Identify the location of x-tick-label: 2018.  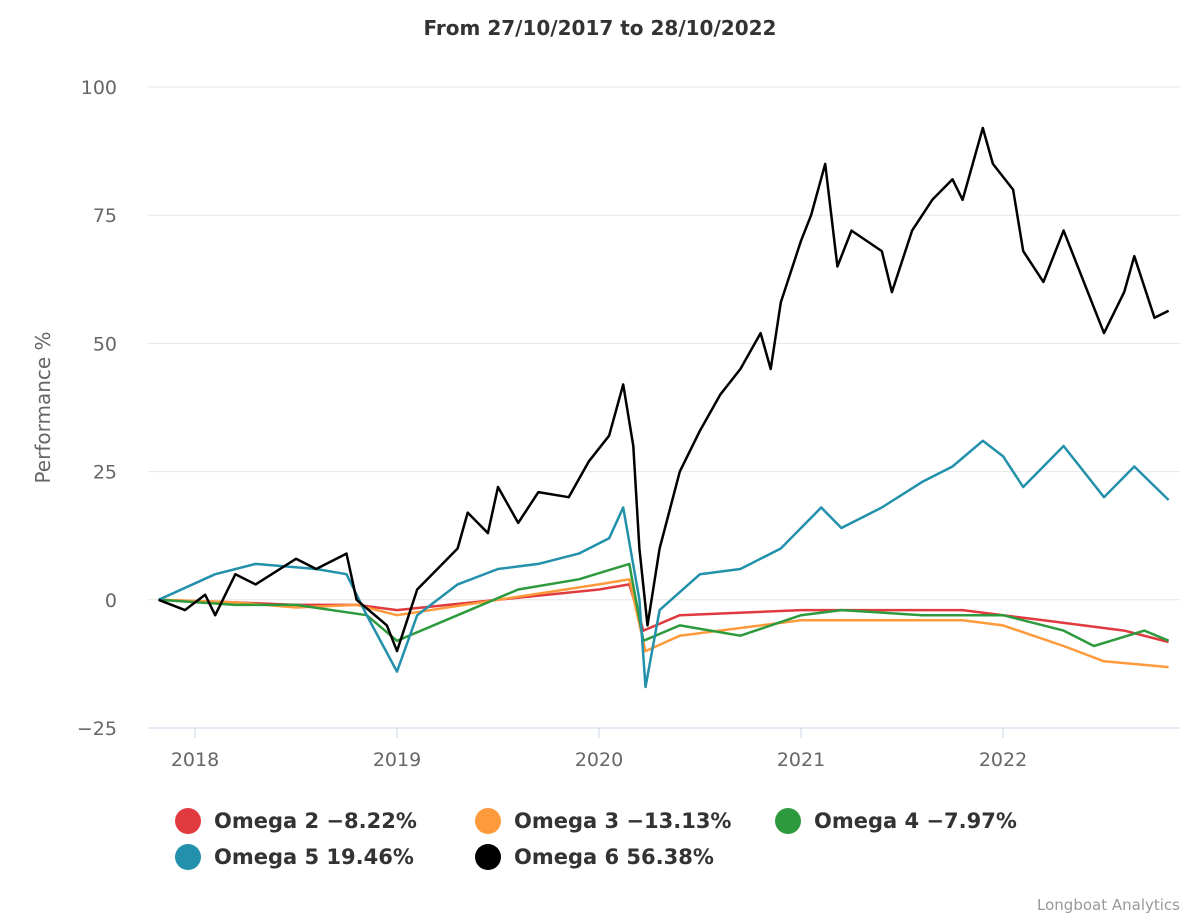
(195, 760).